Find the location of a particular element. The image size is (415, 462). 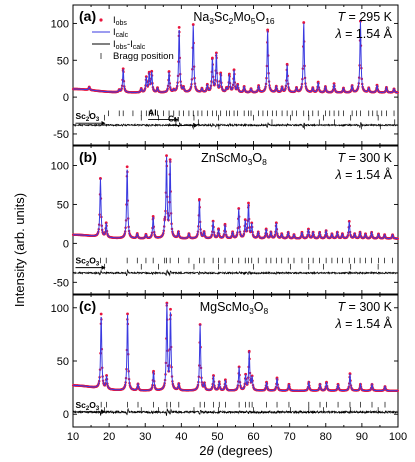

y-tick-label: -50 is located at coordinates (61, 135).